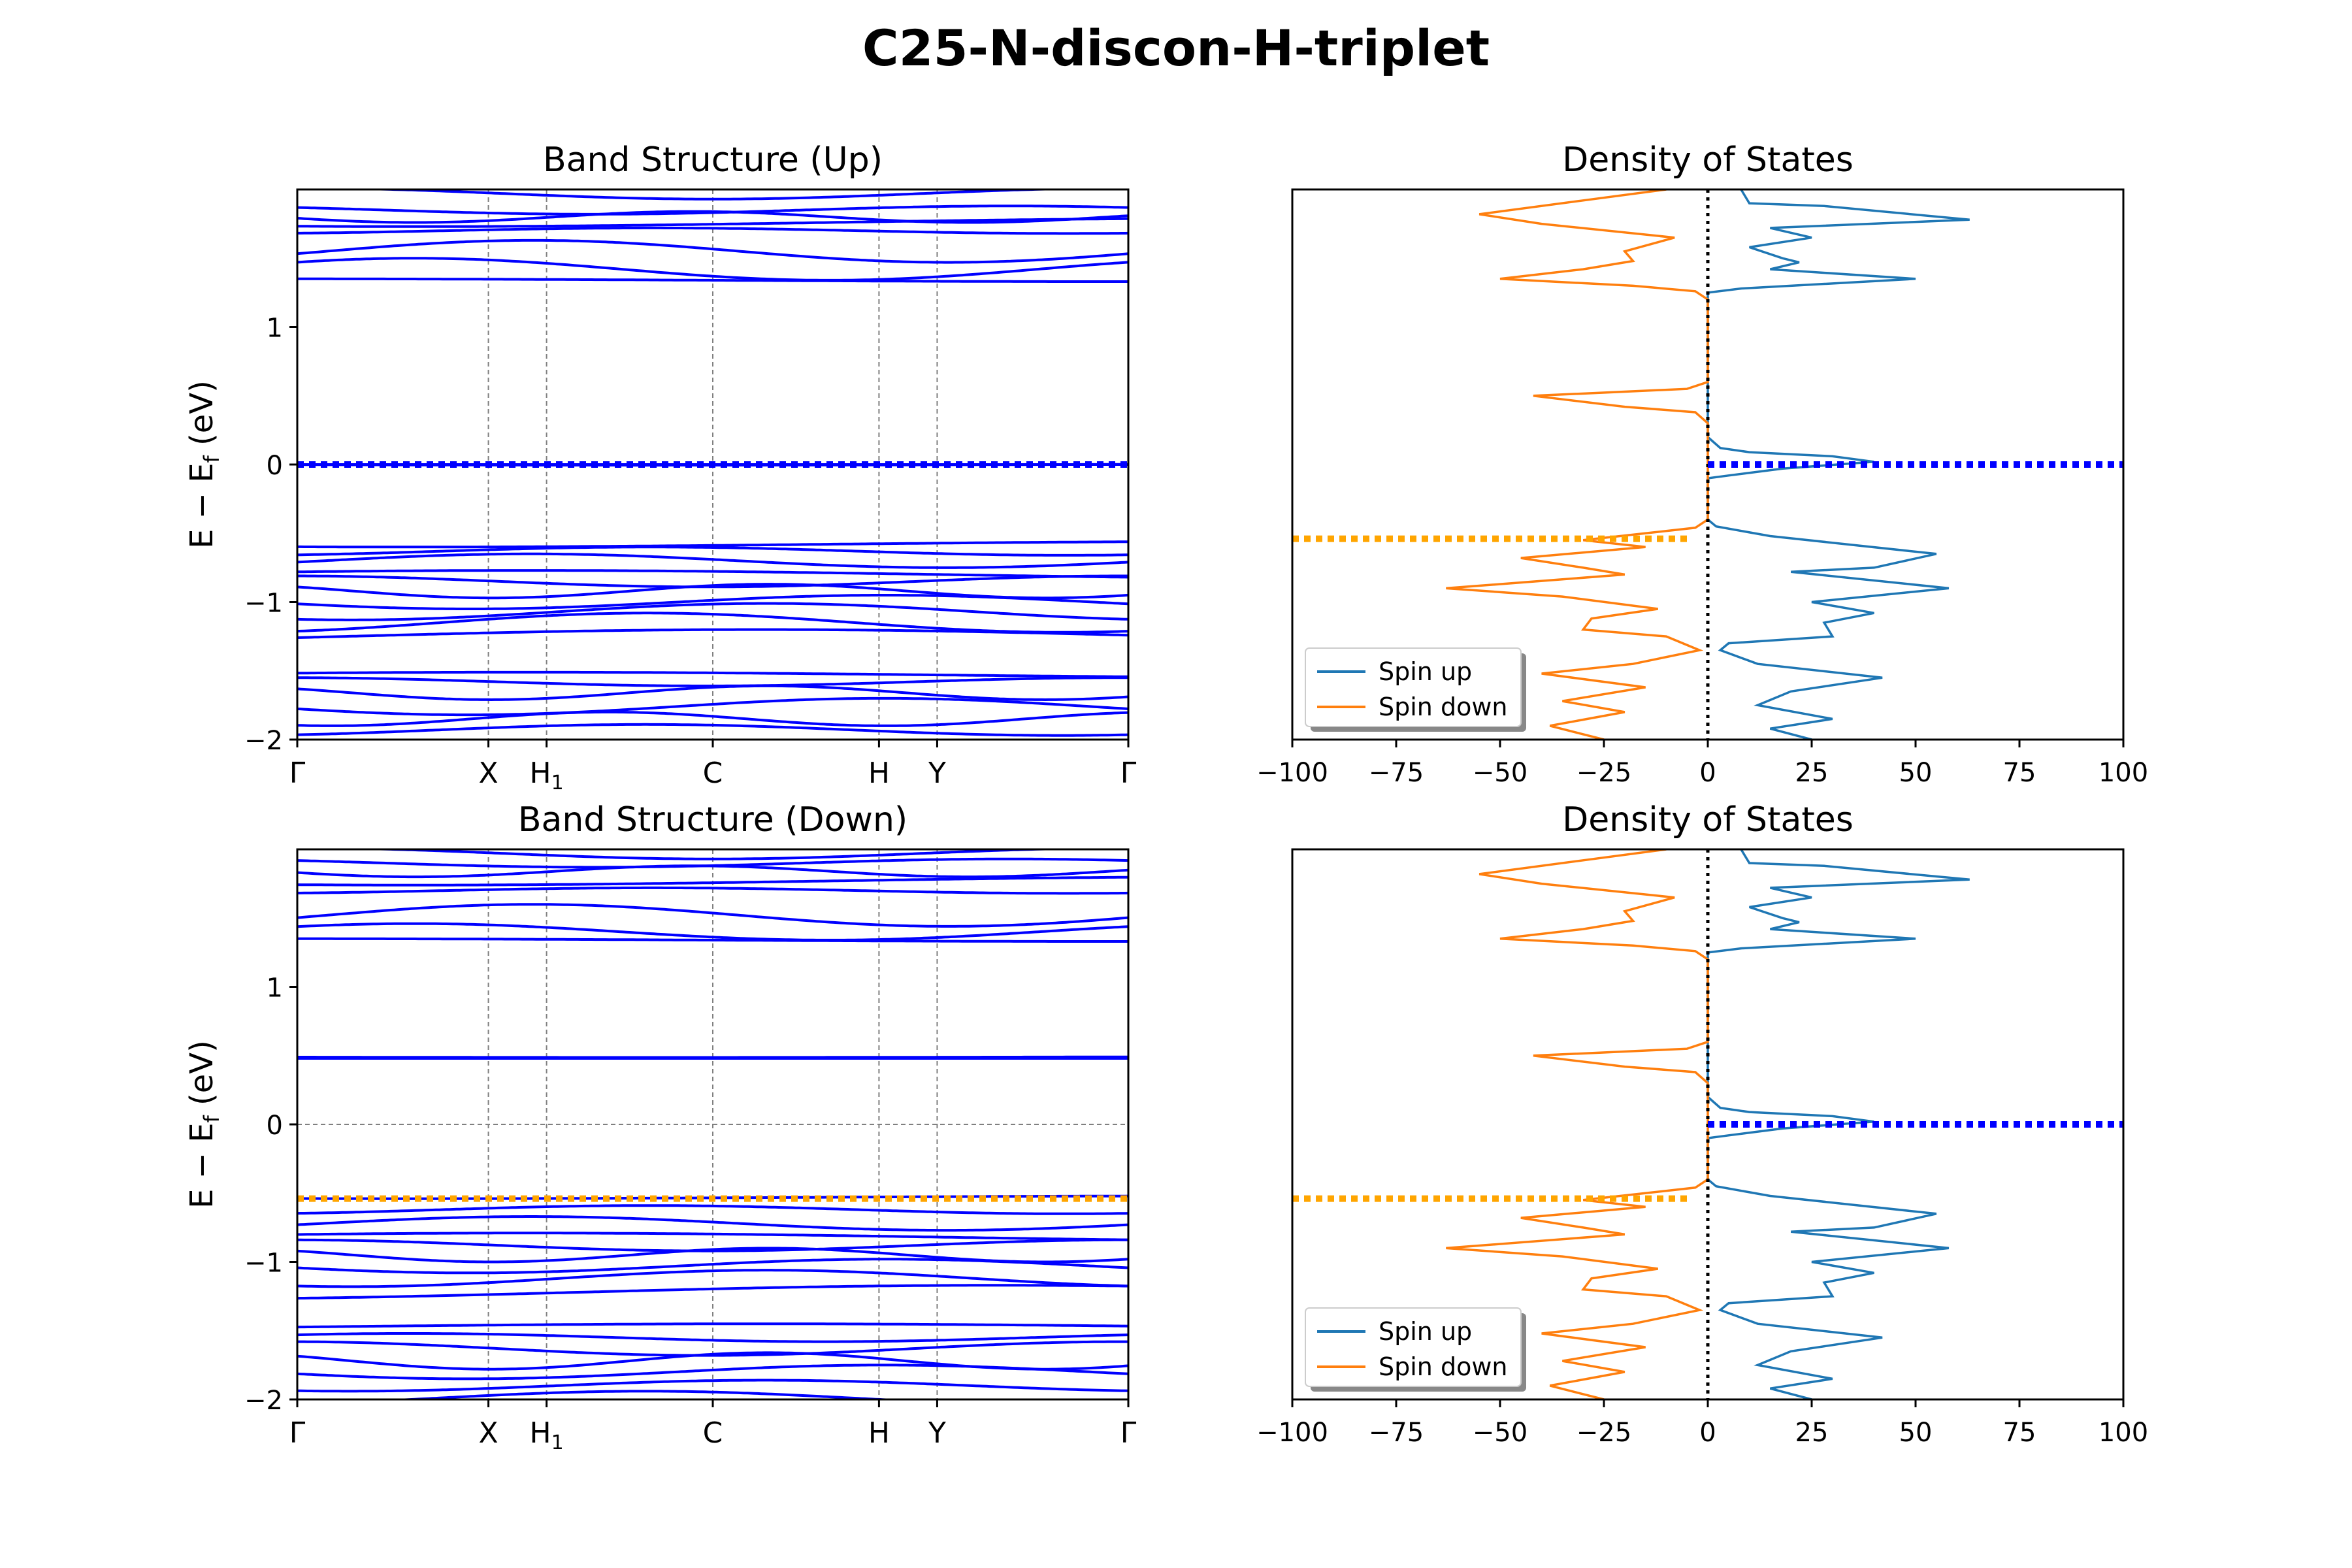 This screenshot has width=2352, height=1568. What do you see at coordinates (1396, 773) in the screenshot?
I see `x-tick-label: −75` at bounding box center [1396, 773].